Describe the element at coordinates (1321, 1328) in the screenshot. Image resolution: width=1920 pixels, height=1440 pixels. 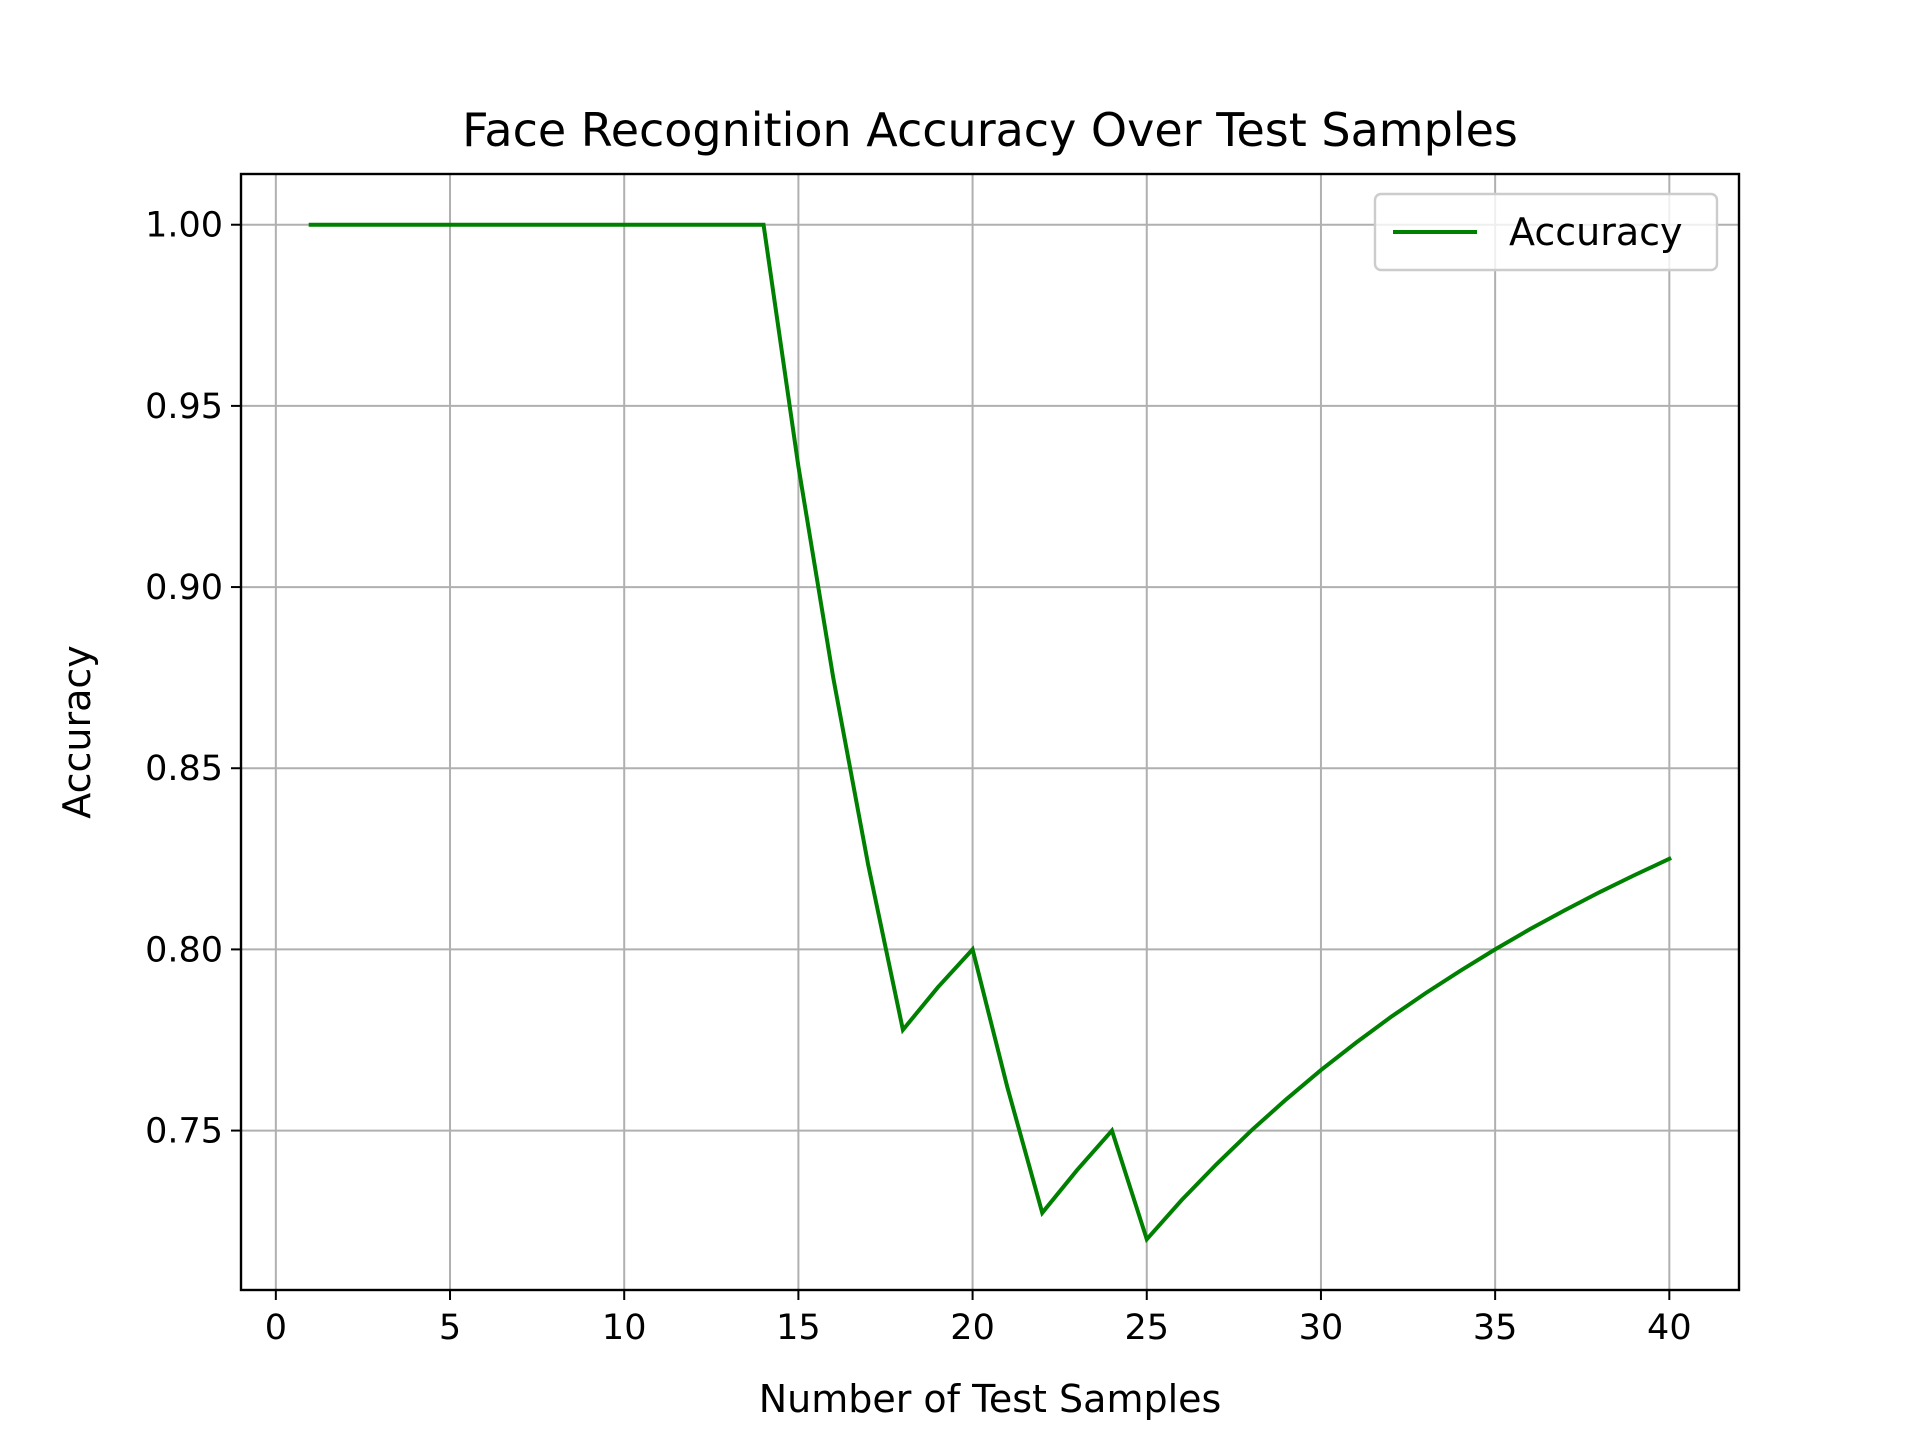
I see `x-tick-label: 30` at that location.